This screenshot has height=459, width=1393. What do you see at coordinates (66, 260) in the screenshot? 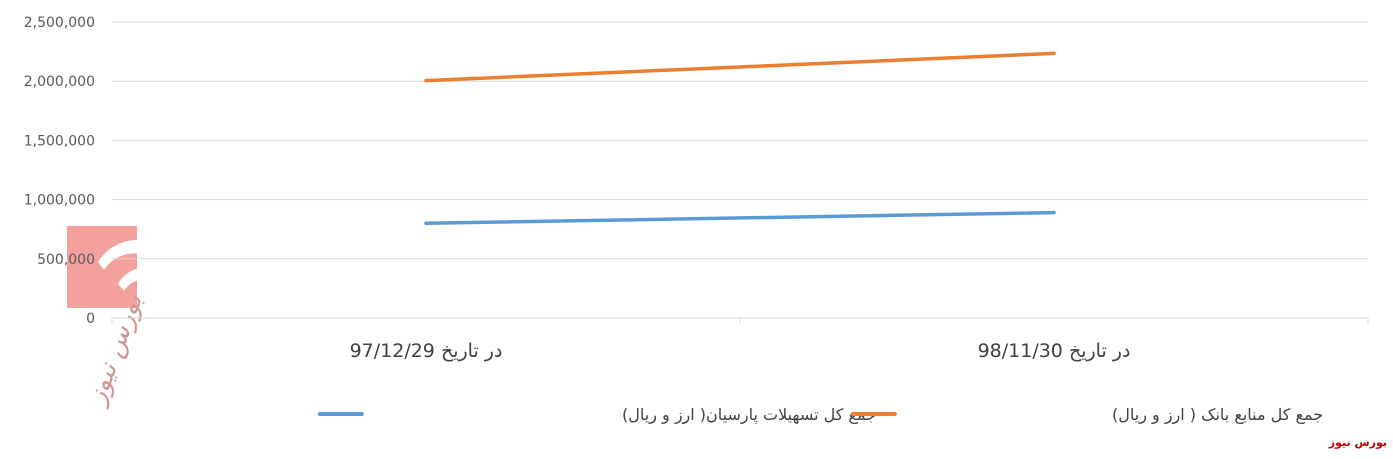
I see `y-tick-label: 500,000` at bounding box center [66, 260].